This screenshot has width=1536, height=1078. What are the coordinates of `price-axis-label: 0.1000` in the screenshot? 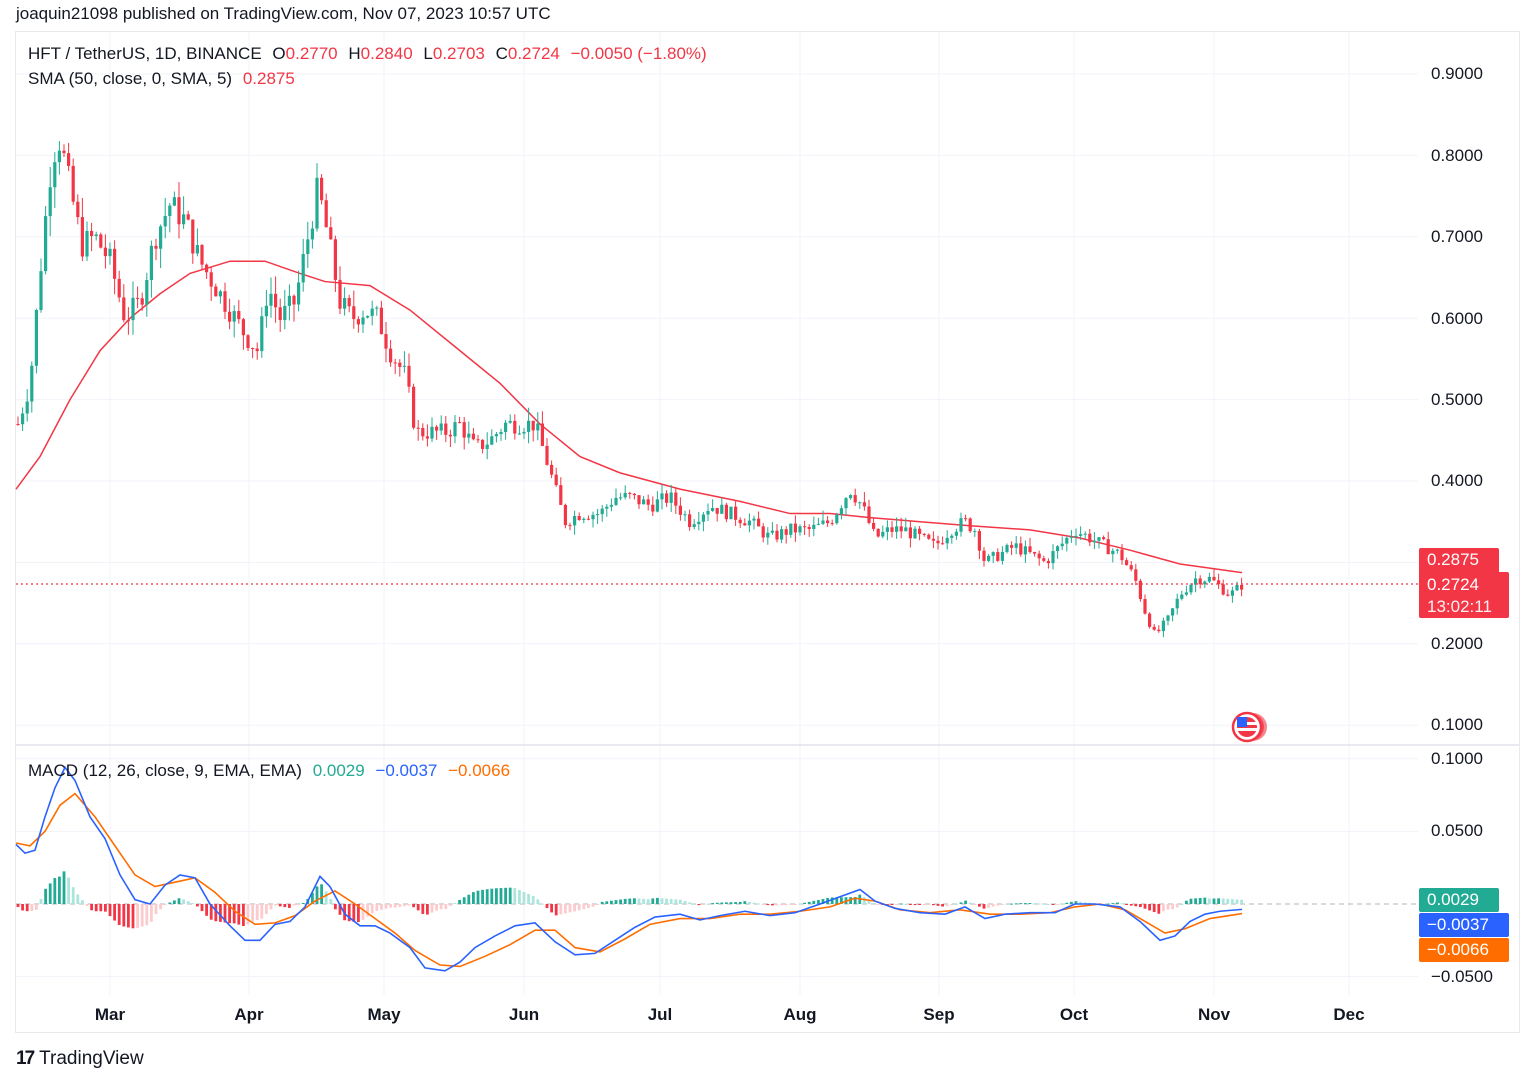 It's located at (1457, 724).